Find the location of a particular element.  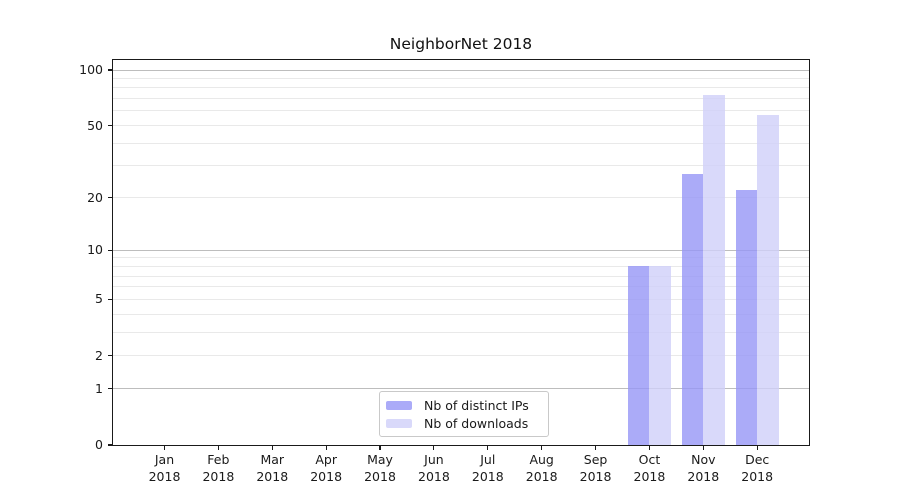

bar-oct-ips is located at coordinates (638, 355).